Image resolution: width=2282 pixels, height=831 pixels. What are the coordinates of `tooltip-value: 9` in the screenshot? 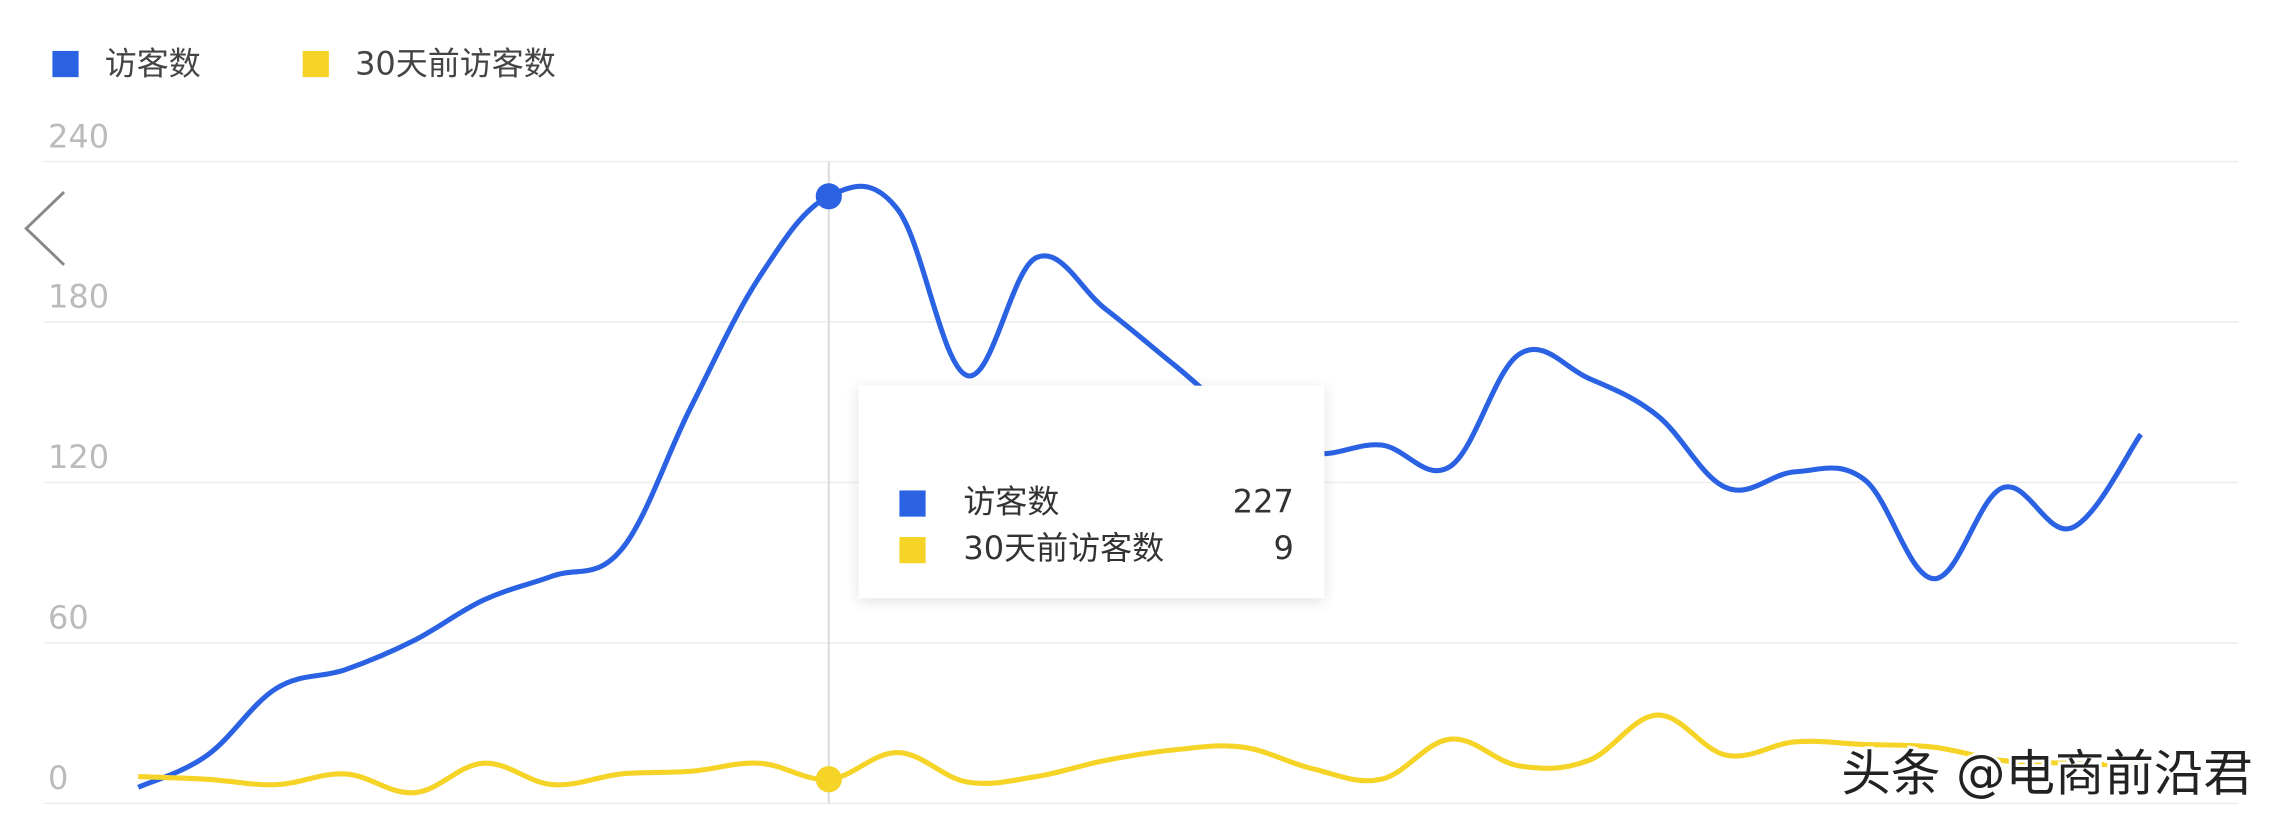 It's located at (1283, 548).